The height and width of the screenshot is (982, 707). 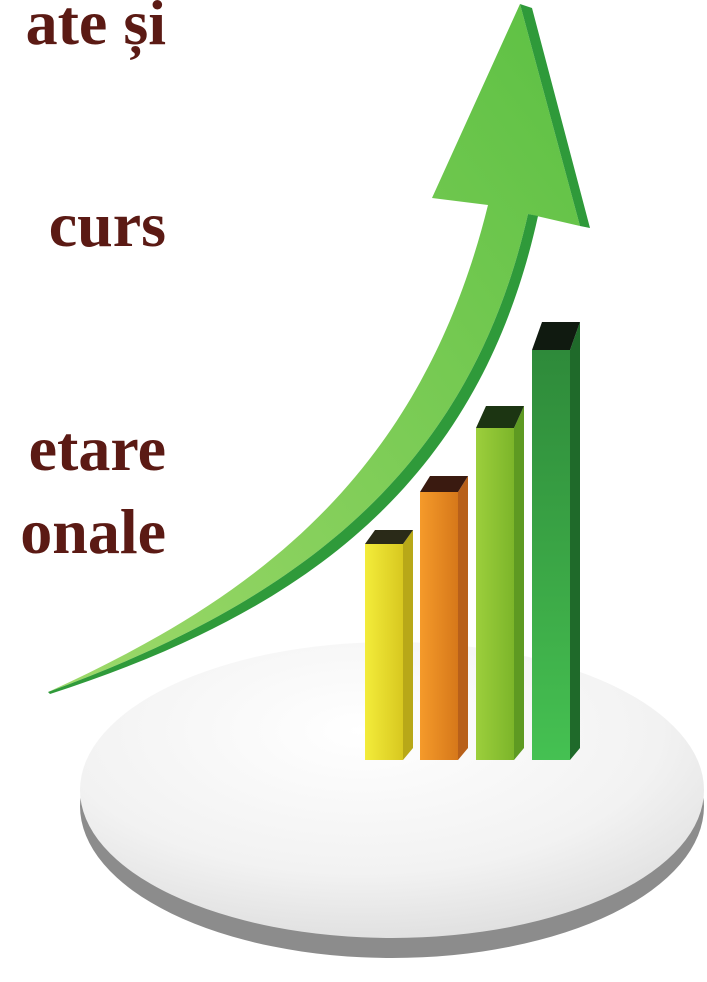 I want to click on bar-lightgreen, so click(x=495, y=594).